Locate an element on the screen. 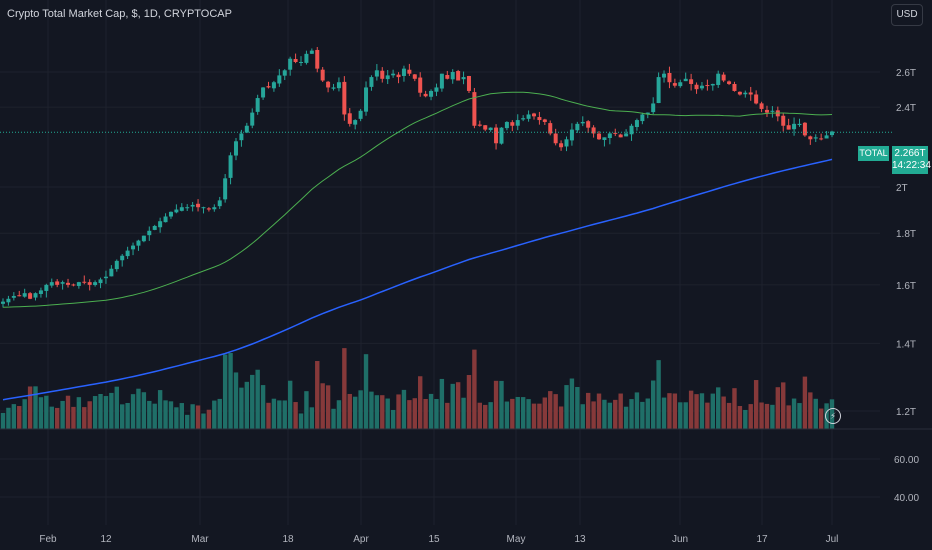  time-tick-label: 15 is located at coordinates (434, 539).